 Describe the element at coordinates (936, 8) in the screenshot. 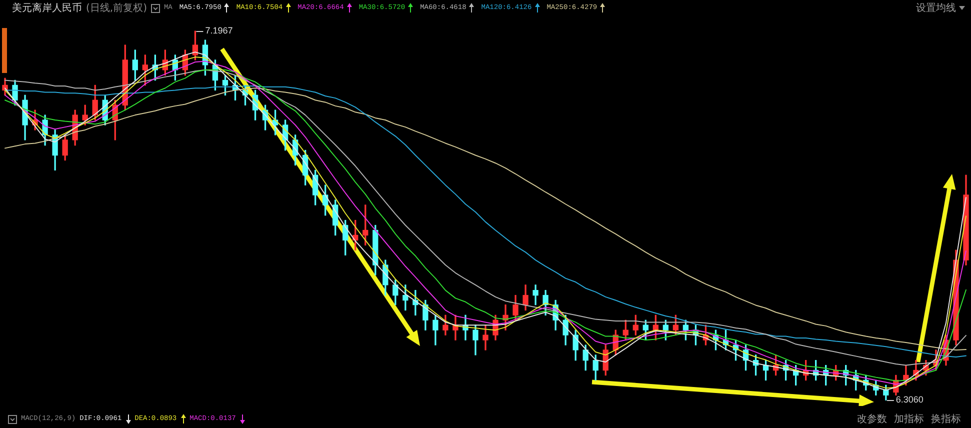

I see `text: 设置均线` at that location.